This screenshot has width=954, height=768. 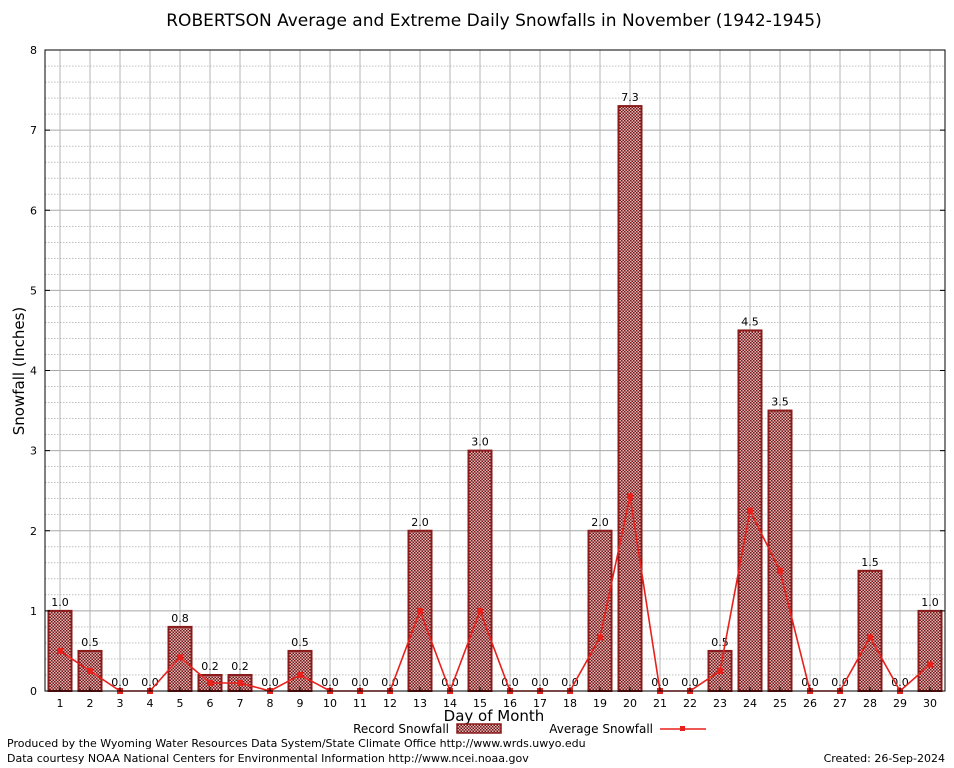 I want to click on y-tick-label: 8, so click(x=33, y=50).